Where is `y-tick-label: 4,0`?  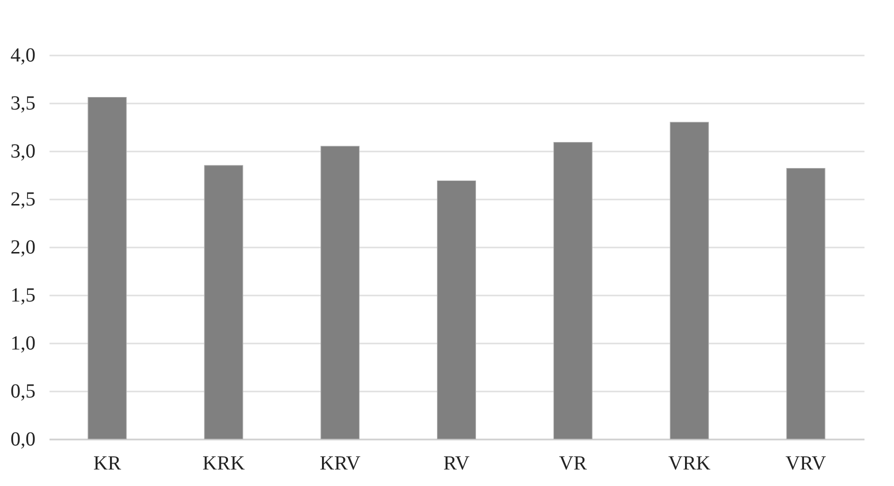 y-tick-label: 4,0 is located at coordinates (23, 55).